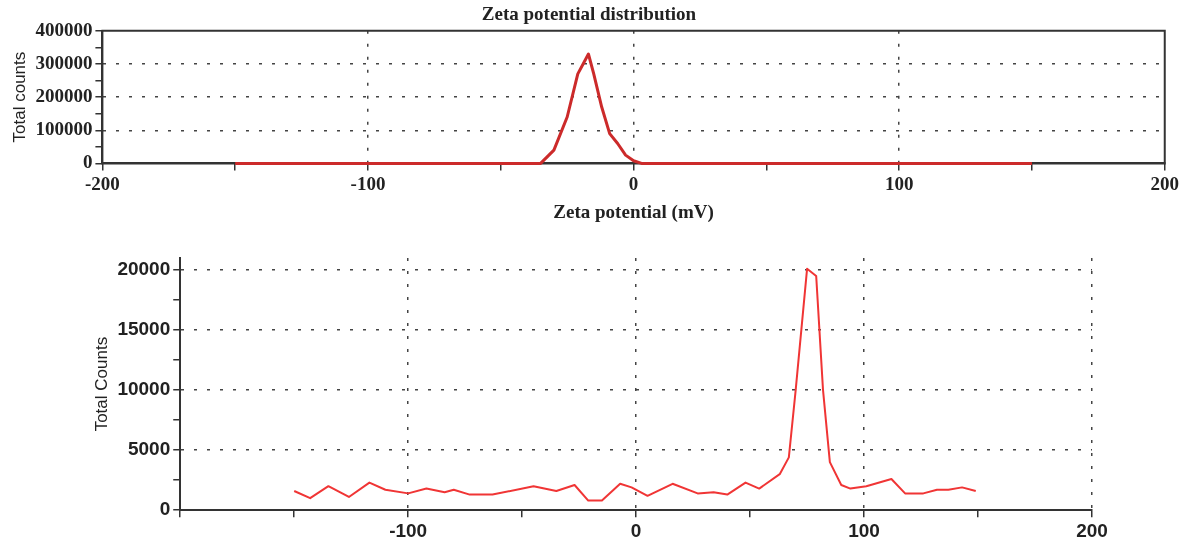  What do you see at coordinates (633, 211) in the screenshot?
I see `x-axis-title: Zeta potential (mV)` at bounding box center [633, 211].